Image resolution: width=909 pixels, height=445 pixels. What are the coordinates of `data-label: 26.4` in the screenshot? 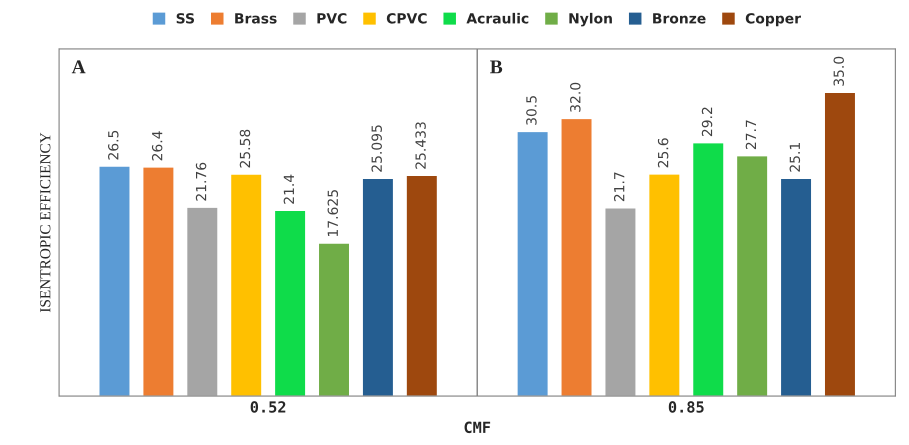 It's located at (157, 145).